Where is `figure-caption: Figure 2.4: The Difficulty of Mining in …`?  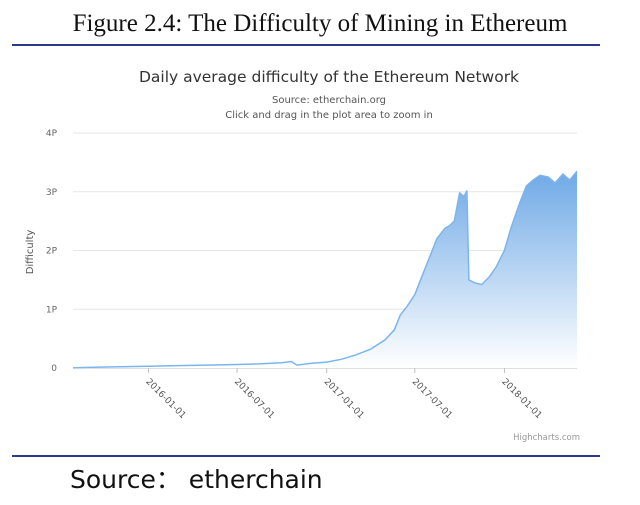
figure-caption: Figure 2.4: The Difficulty of Mining in … is located at coordinates (320, 23).